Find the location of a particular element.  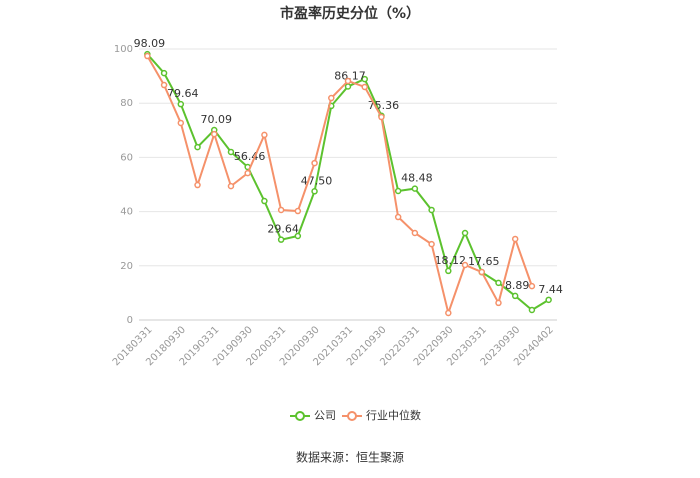

data-label: 29.64 is located at coordinates (283, 229).